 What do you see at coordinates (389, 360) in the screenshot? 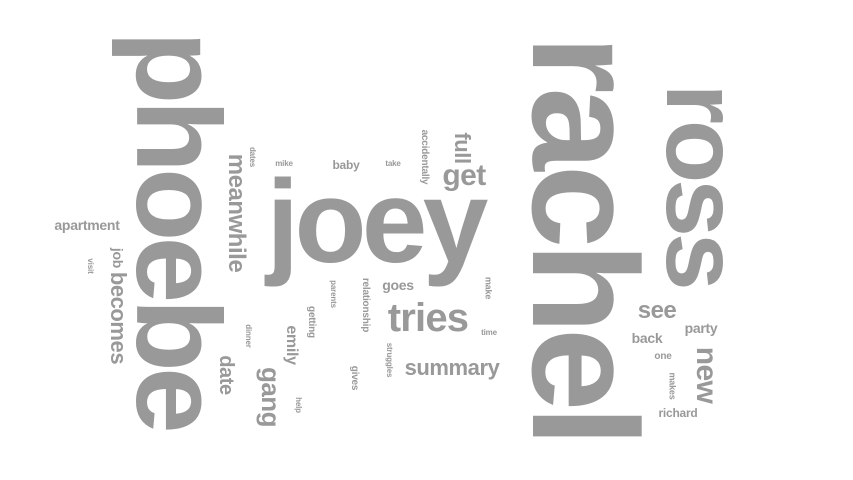
I see `word-struggles: struggles` at bounding box center [389, 360].